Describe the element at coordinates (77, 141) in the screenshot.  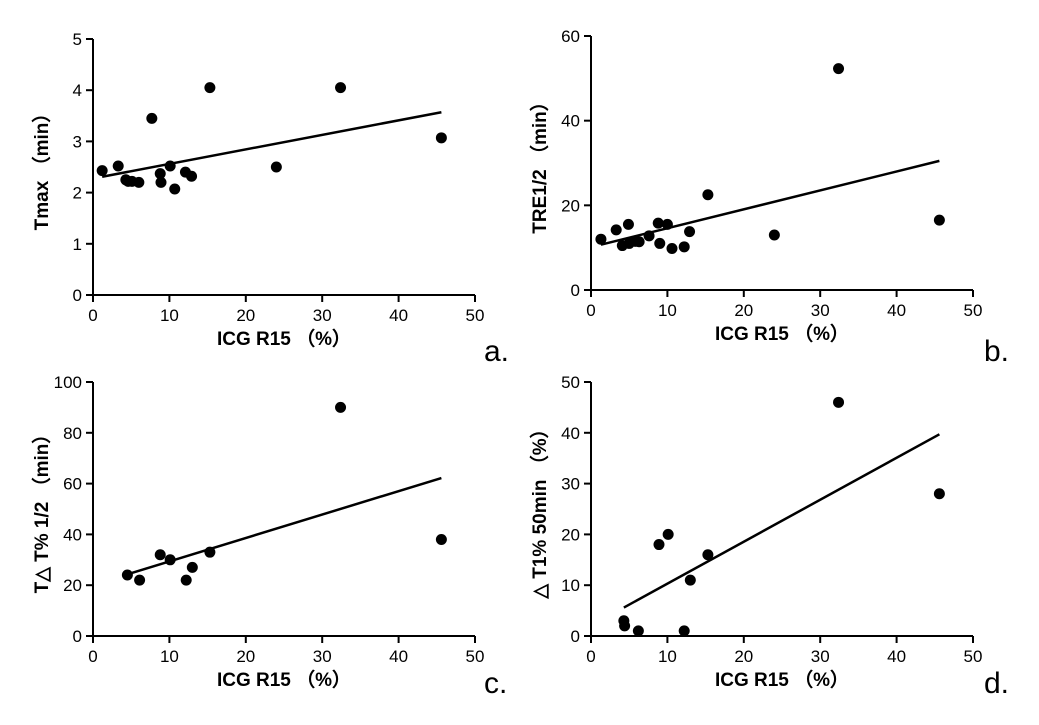
I see `y-tick-label: 3` at that location.